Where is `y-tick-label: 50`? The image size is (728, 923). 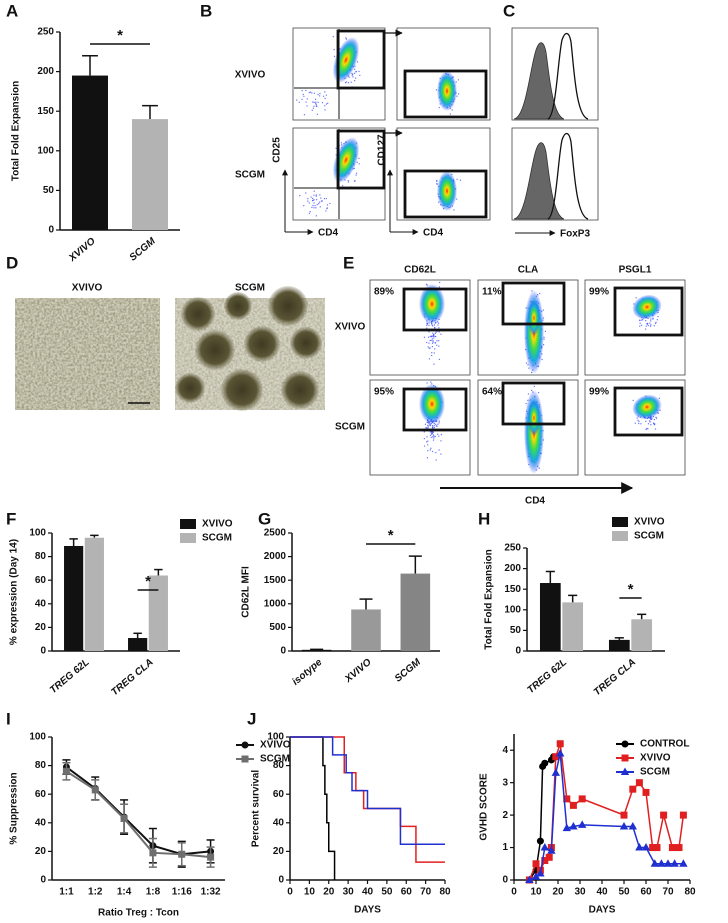 y-tick-label: 50 is located at coordinates (49, 190).